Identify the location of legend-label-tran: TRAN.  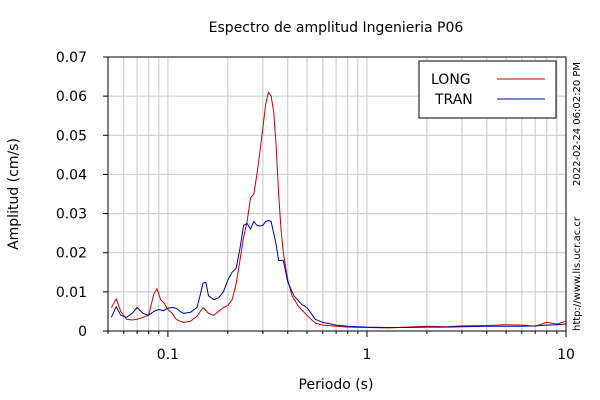
(453, 100).